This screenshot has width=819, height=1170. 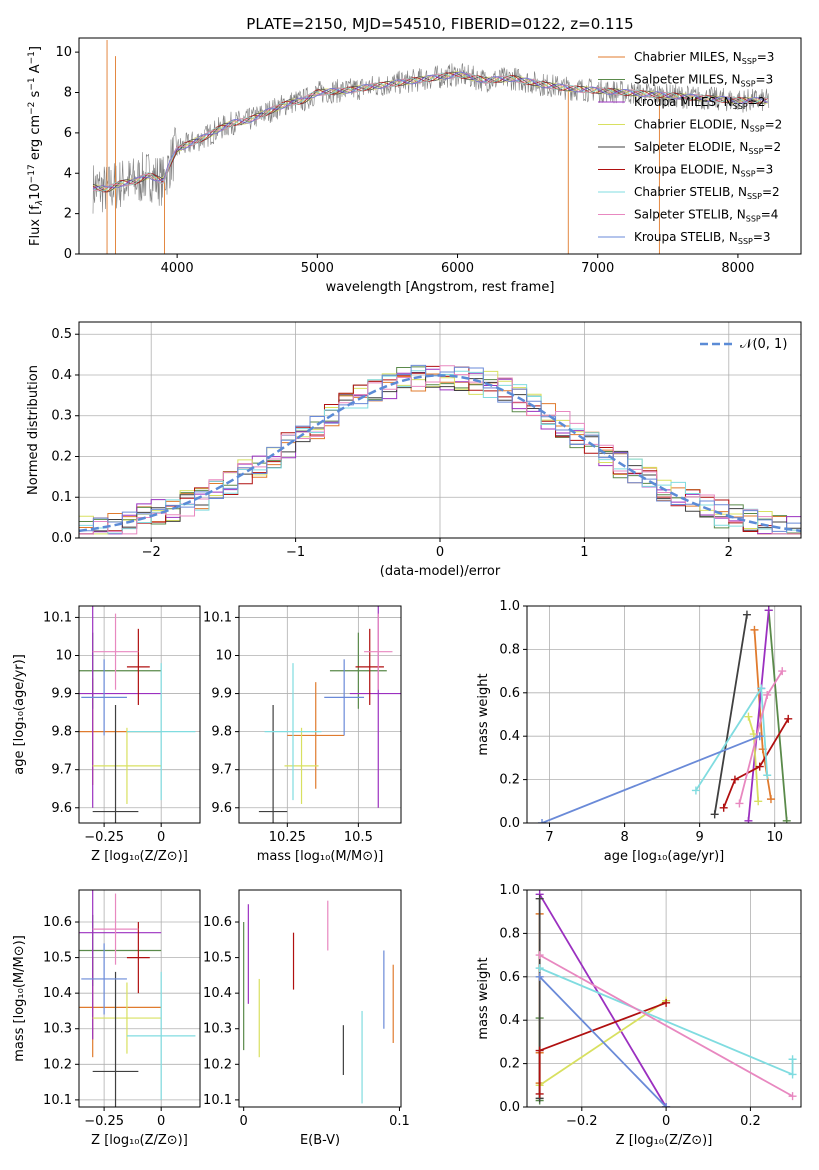 I want to click on x-axis-label: Z [log₁₀(Z/Z⊙)], so click(x=139, y=856).